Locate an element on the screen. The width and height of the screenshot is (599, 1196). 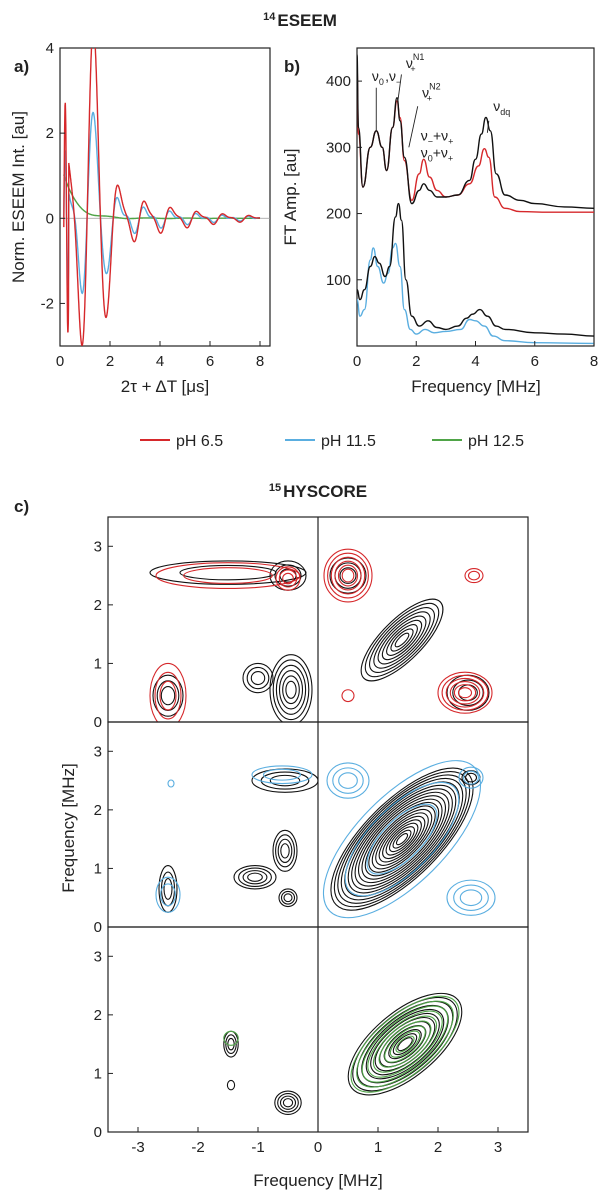
panel-a-ytick-label: 2 is located at coordinates (50, 133).